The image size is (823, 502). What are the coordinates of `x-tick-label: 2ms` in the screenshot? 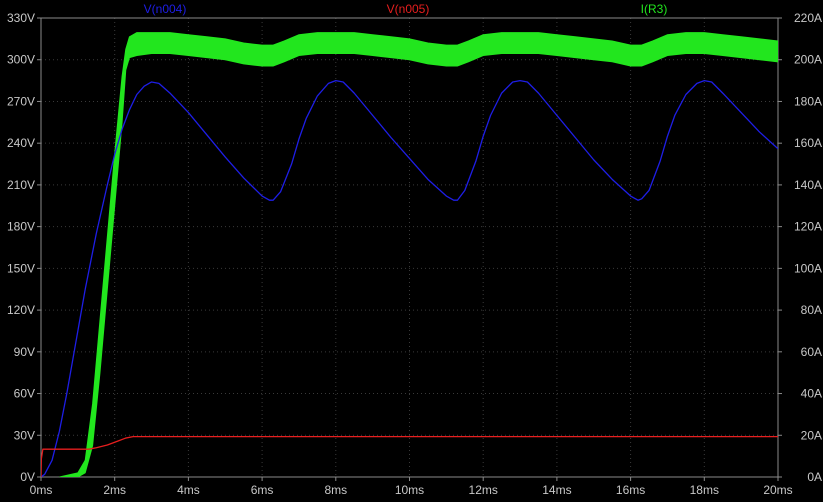 It's located at (114, 490).